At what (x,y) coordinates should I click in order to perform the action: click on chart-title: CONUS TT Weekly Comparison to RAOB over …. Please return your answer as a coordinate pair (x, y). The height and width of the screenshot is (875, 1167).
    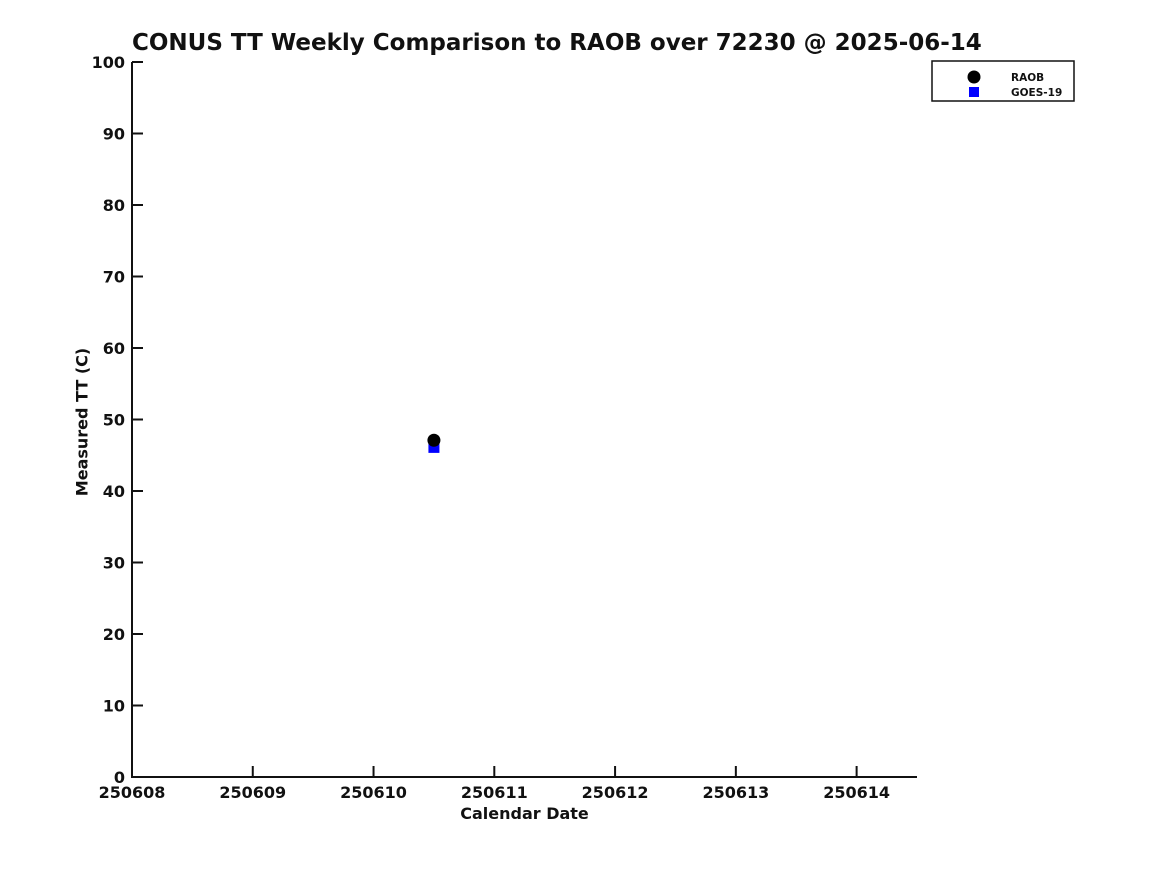
    Looking at the image, I should click on (557, 43).